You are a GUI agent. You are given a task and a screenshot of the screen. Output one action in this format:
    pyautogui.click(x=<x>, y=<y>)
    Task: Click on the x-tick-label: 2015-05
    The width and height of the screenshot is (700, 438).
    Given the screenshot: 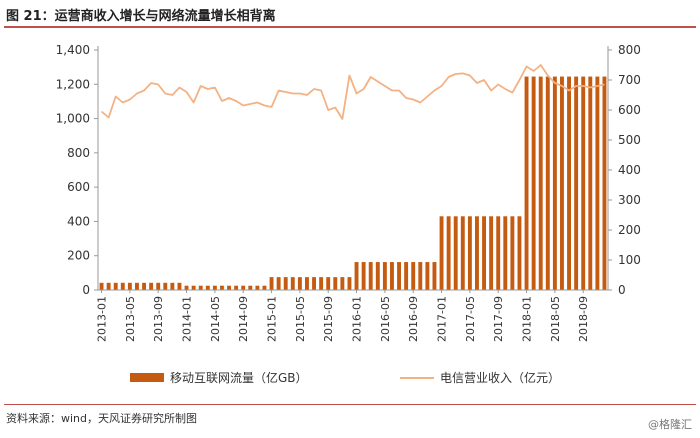 What is the action you would take?
    pyautogui.click(x=300, y=319)
    